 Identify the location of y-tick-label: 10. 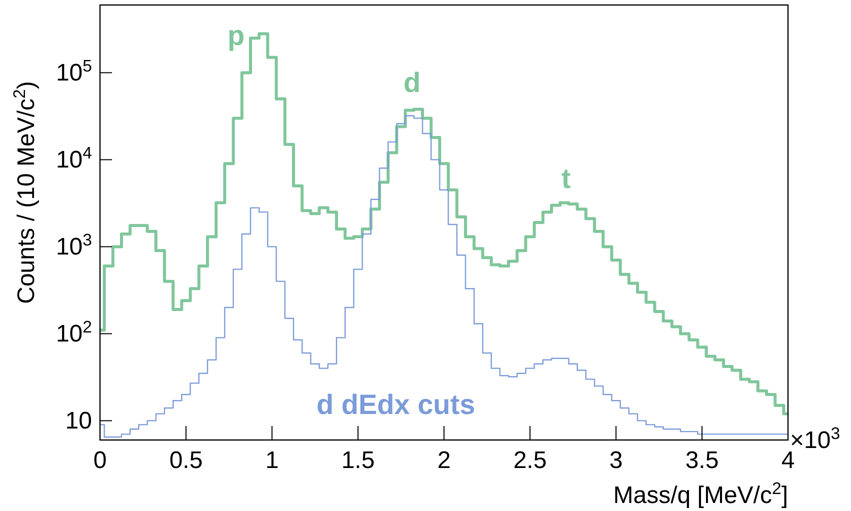
(78, 421).